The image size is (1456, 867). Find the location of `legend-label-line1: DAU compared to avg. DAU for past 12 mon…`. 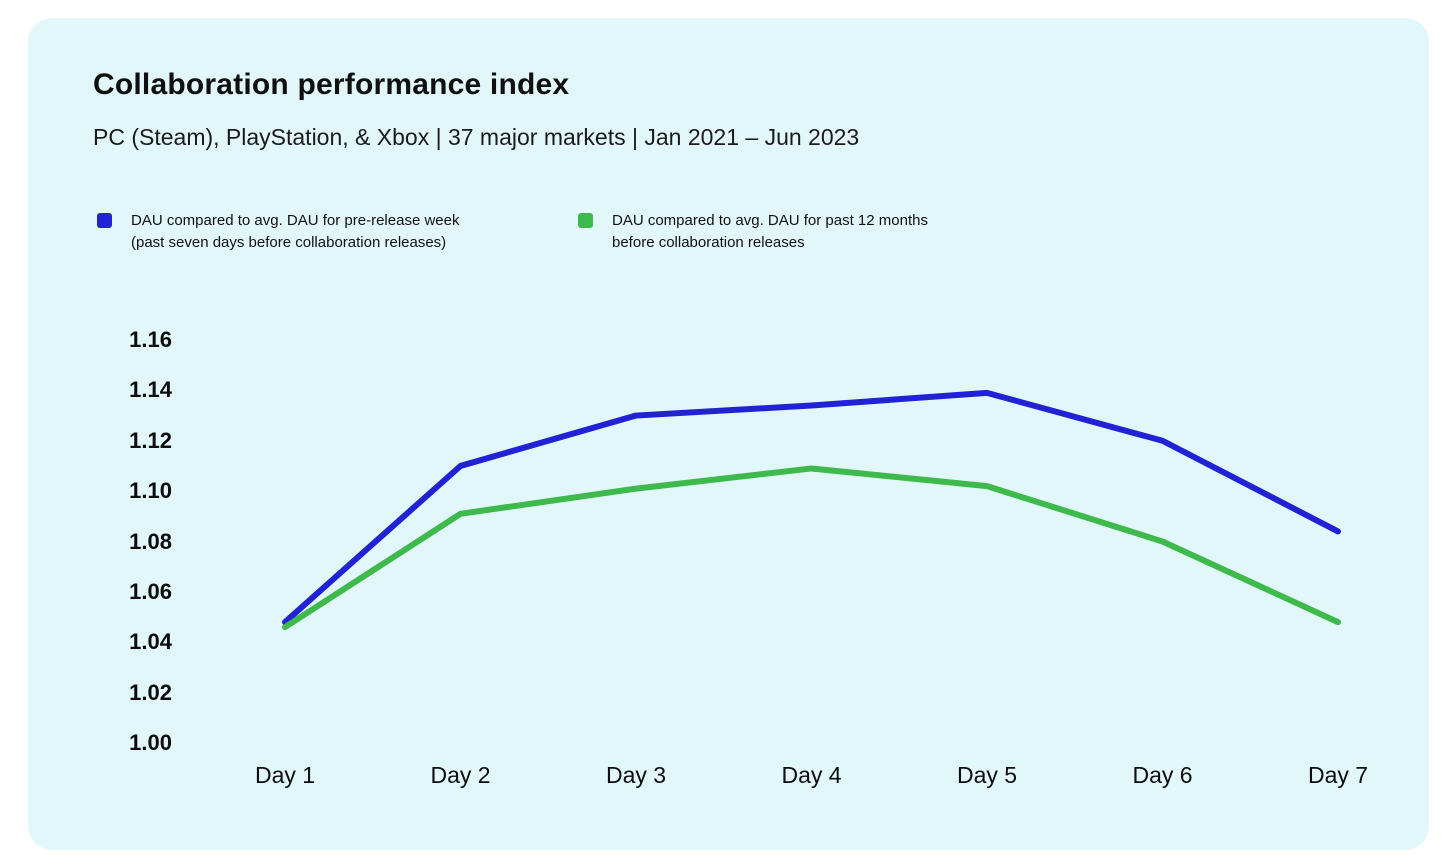

legend-label-line1: DAU compared to avg. DAU for past 12 mon… is located at coordinates (770, 220).